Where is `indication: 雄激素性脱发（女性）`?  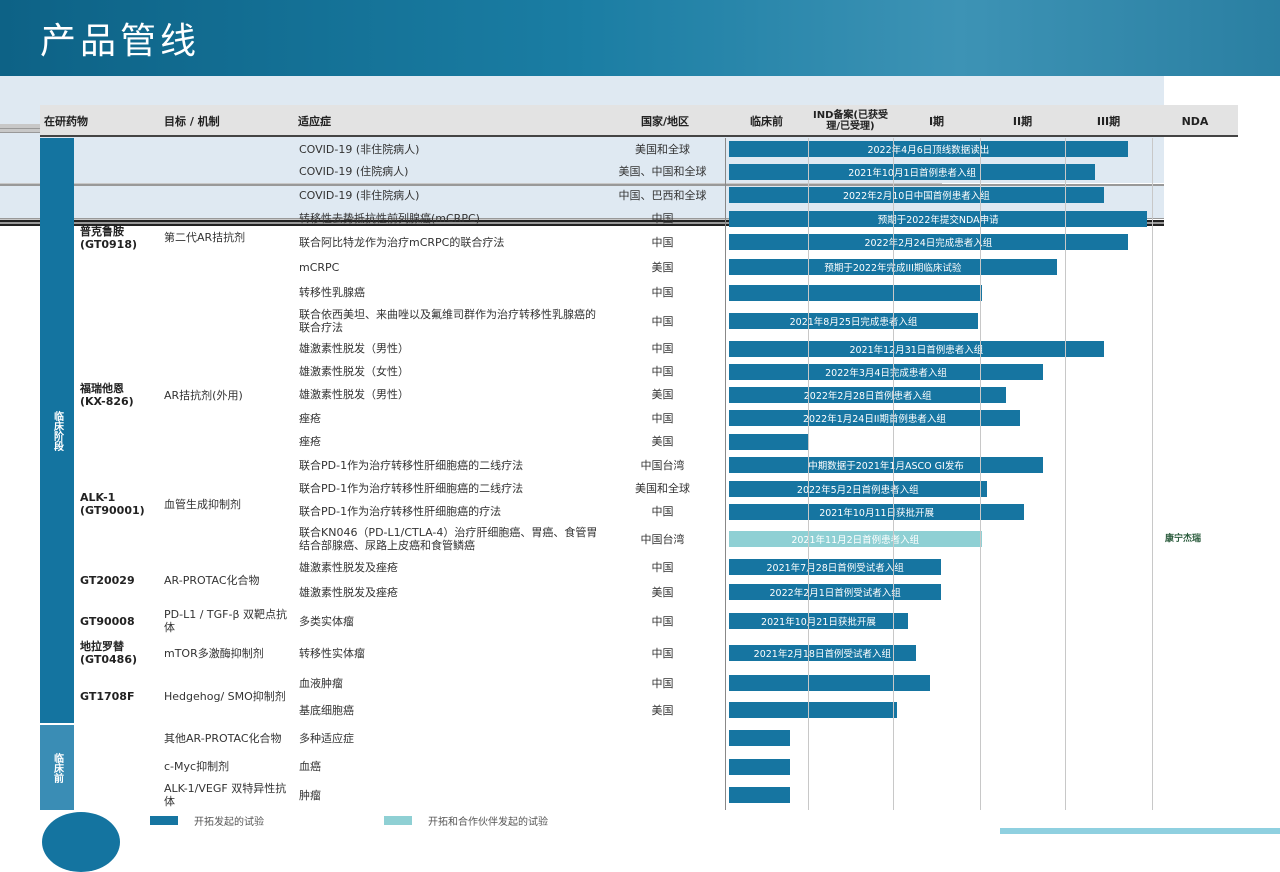 indication: 雄激素性脱发（女性） is located at coordinates (354, 371).